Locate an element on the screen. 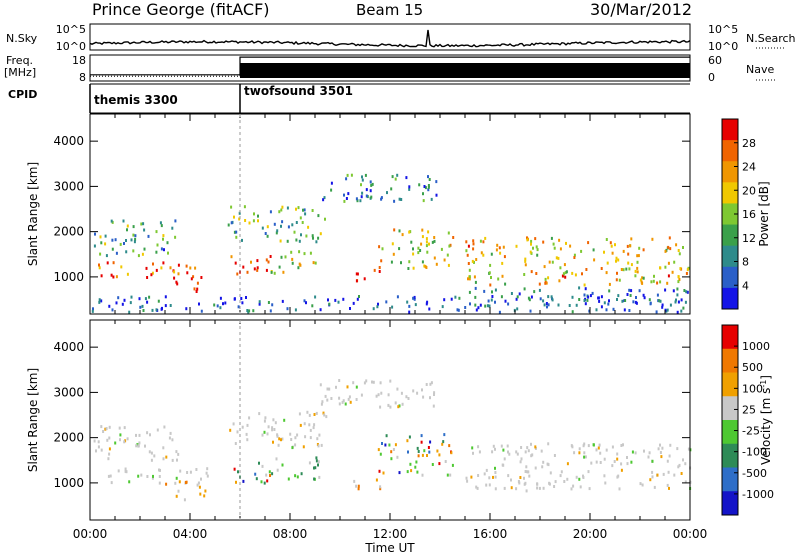  colorbar-tick-label: -1000 is located at coordinates (758, 494).